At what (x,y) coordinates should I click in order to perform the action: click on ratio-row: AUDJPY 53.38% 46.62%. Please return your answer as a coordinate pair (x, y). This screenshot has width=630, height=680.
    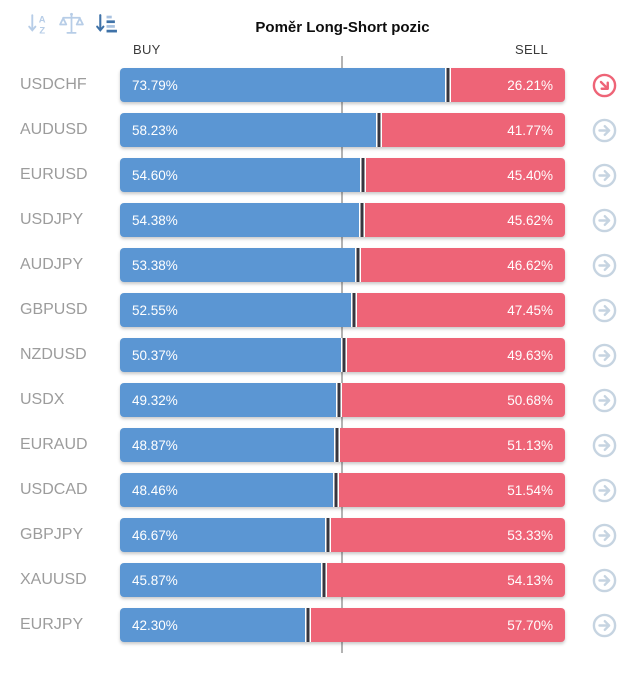
    Looking at the image, I should click on (315, 265).